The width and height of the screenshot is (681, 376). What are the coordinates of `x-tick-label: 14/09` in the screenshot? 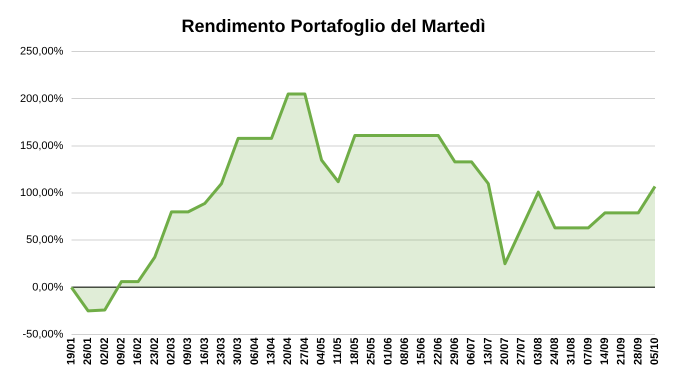 It's located at (605, 351).